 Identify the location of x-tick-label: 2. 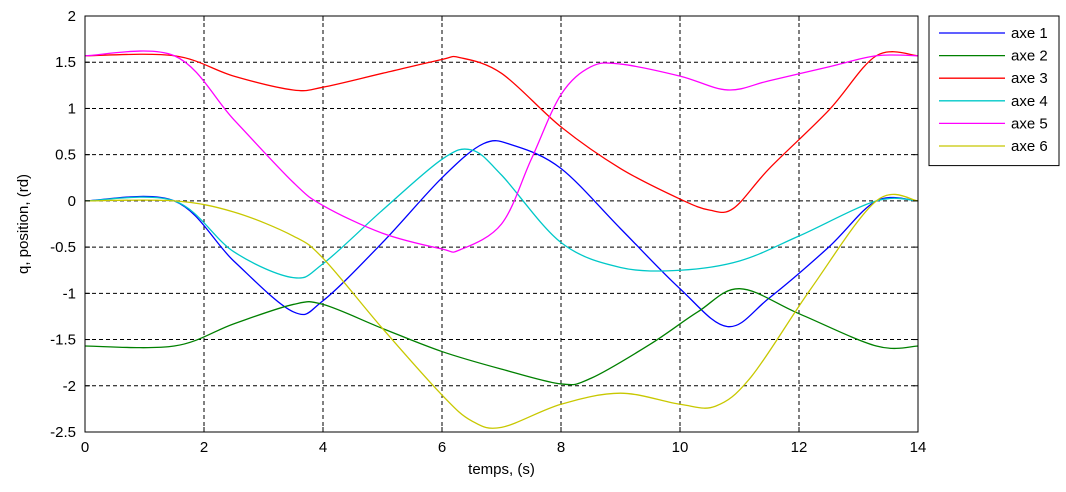
(204, 447).